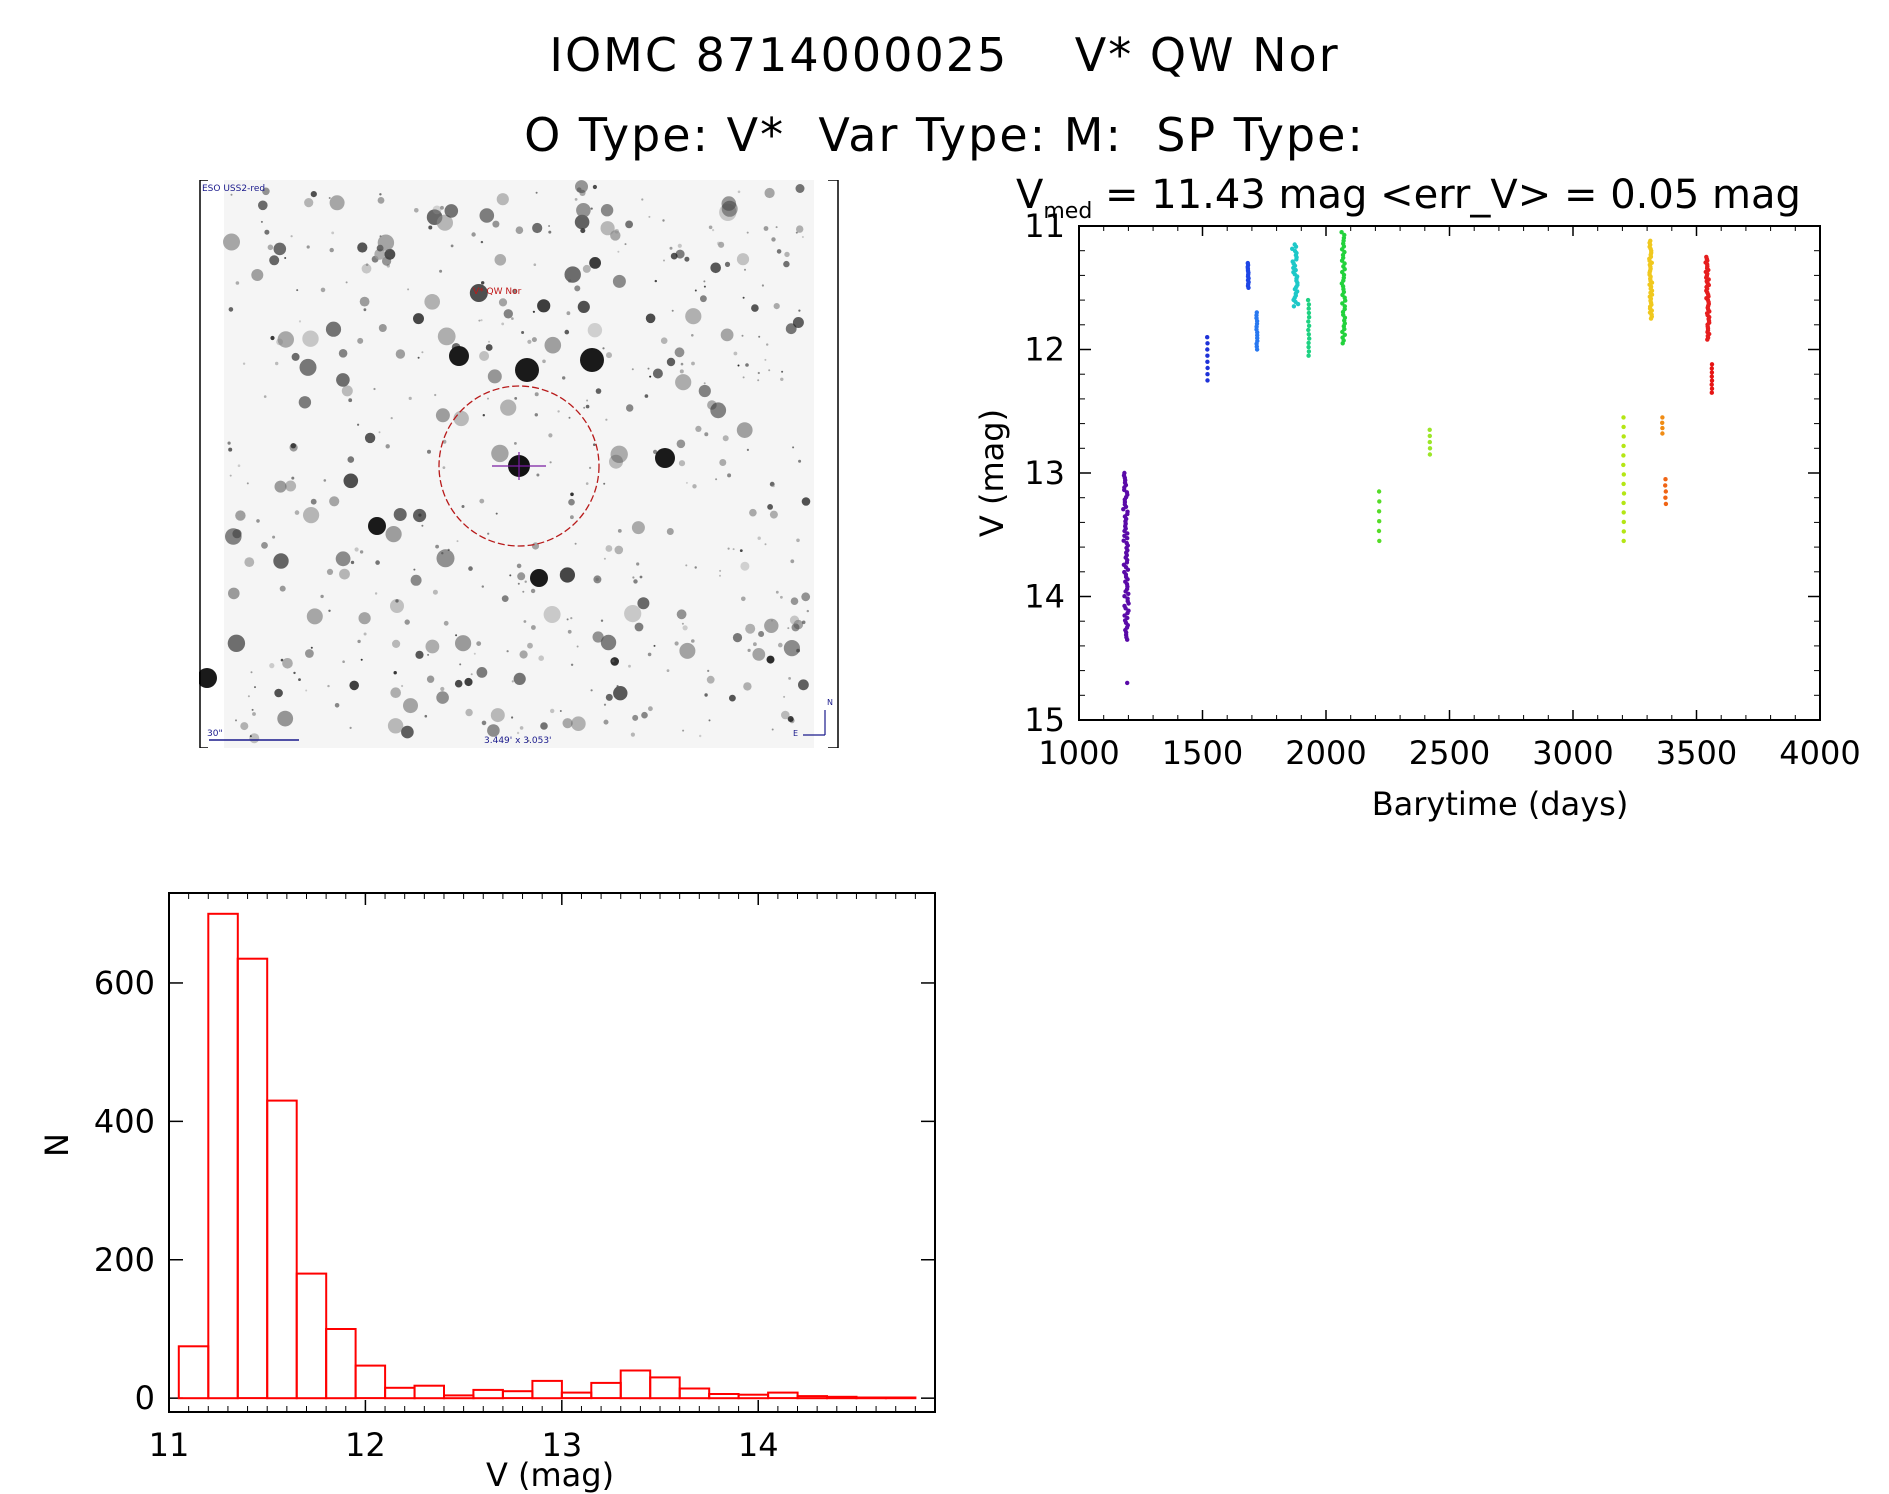  Describe the element at coordinates (1030, 195) in the screenshot. I see `light-curve-title-prefix: V` at that location.